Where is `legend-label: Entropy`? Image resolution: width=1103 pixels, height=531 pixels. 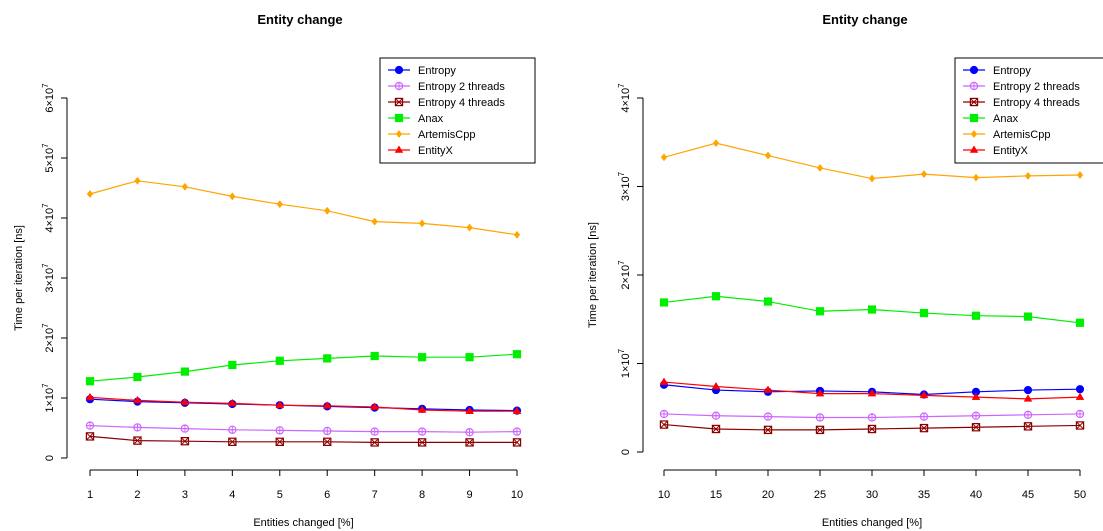 legend-label: Entropy is located at coordinates (437, 71).